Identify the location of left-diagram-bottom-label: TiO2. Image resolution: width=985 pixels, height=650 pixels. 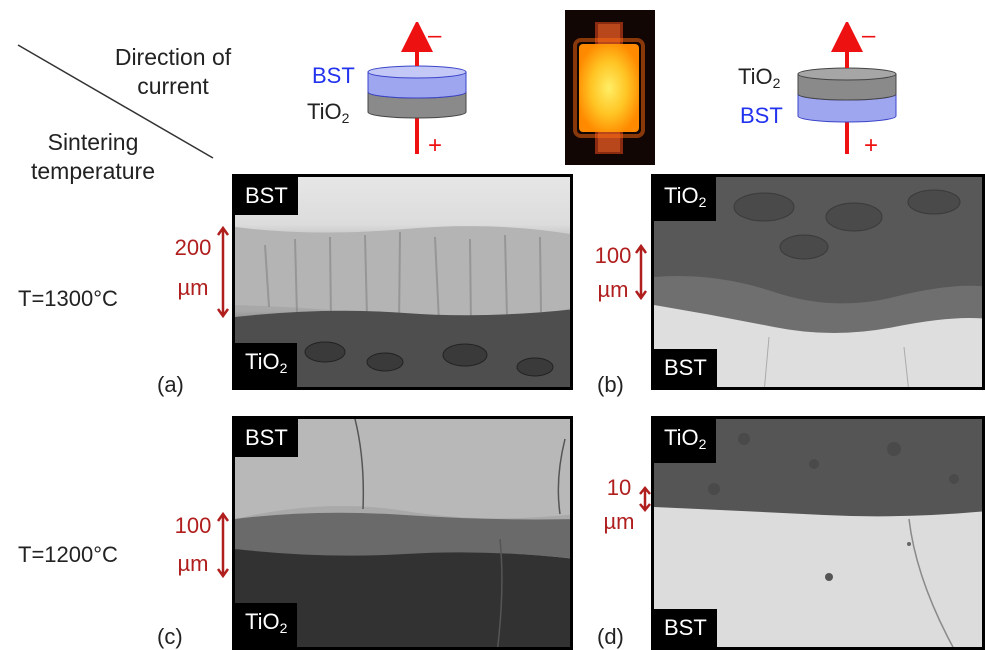
(328, 112).